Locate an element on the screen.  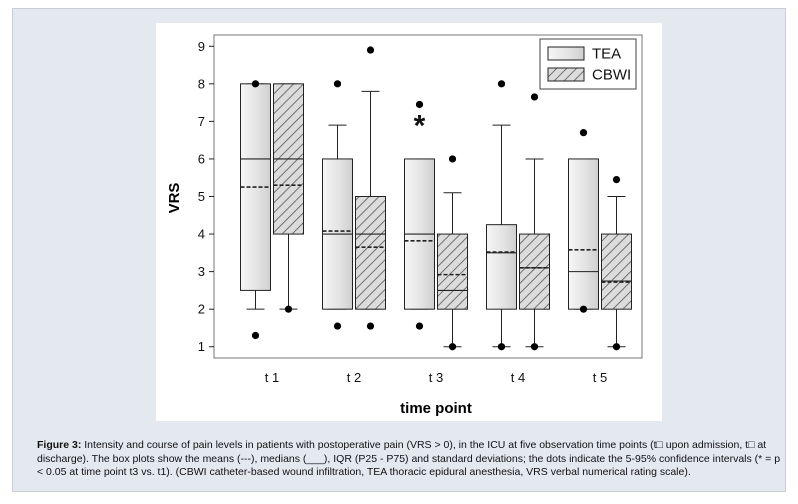
y-tick-label: 4 is located at coordinates (201, 234).